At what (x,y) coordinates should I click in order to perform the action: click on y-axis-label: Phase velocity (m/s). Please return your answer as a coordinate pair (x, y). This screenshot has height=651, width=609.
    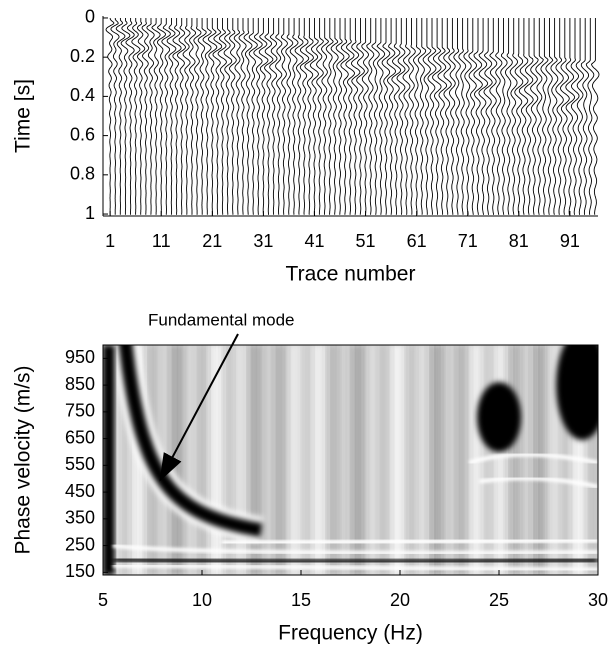
    Looking at the image, I should click on (23, 459).